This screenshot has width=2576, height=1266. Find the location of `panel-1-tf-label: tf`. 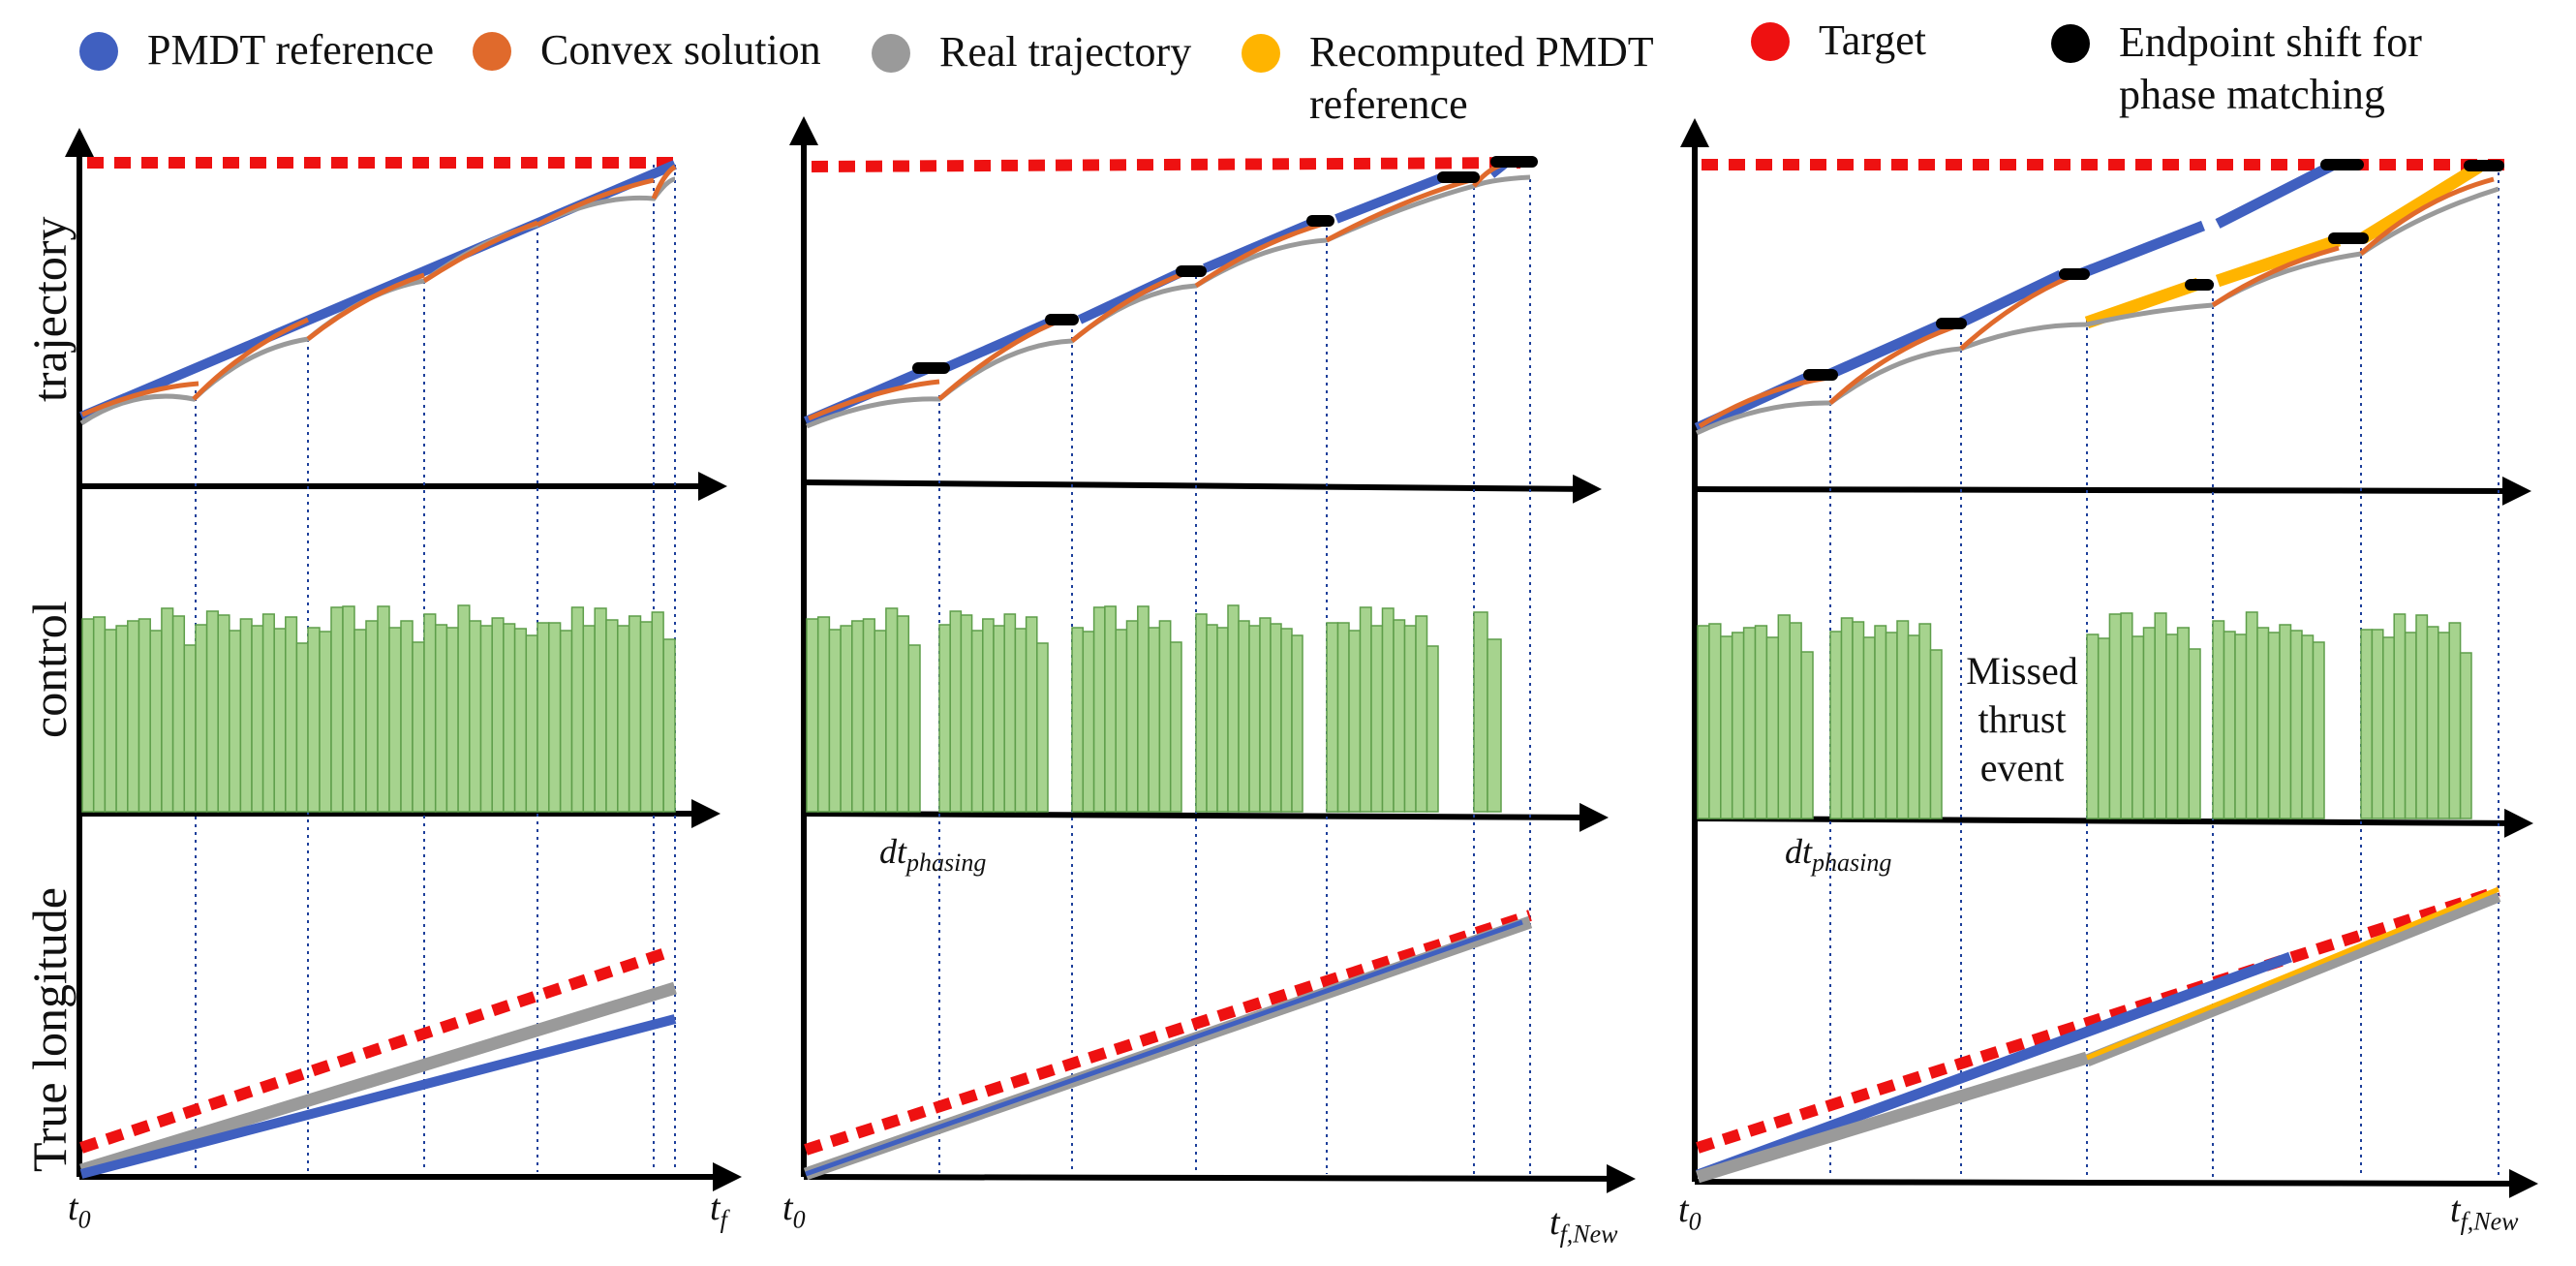

panel-1-tf-label: tf is located at coordinates (718, 1211).